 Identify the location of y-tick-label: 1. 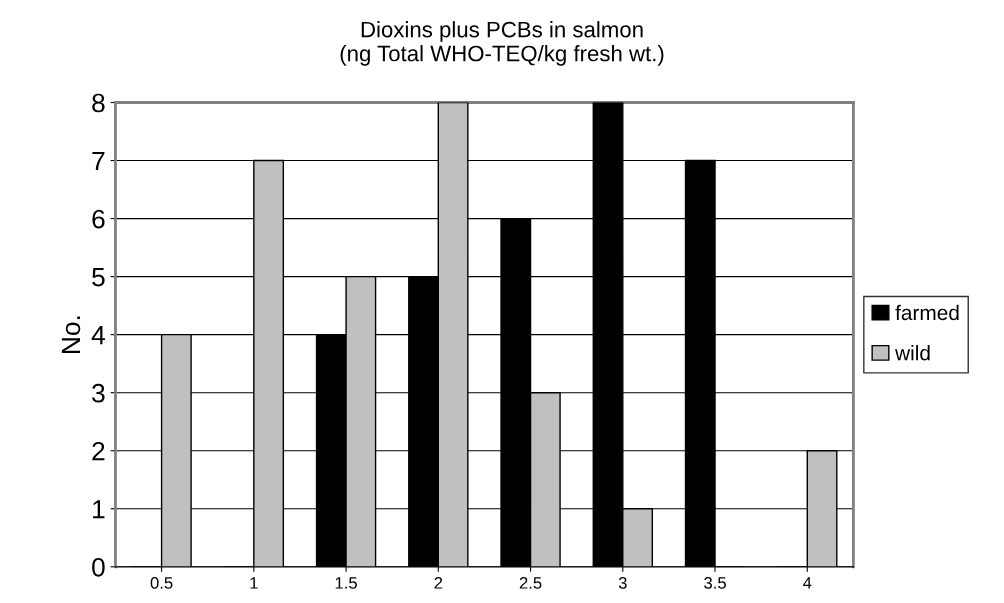
(99, 509).